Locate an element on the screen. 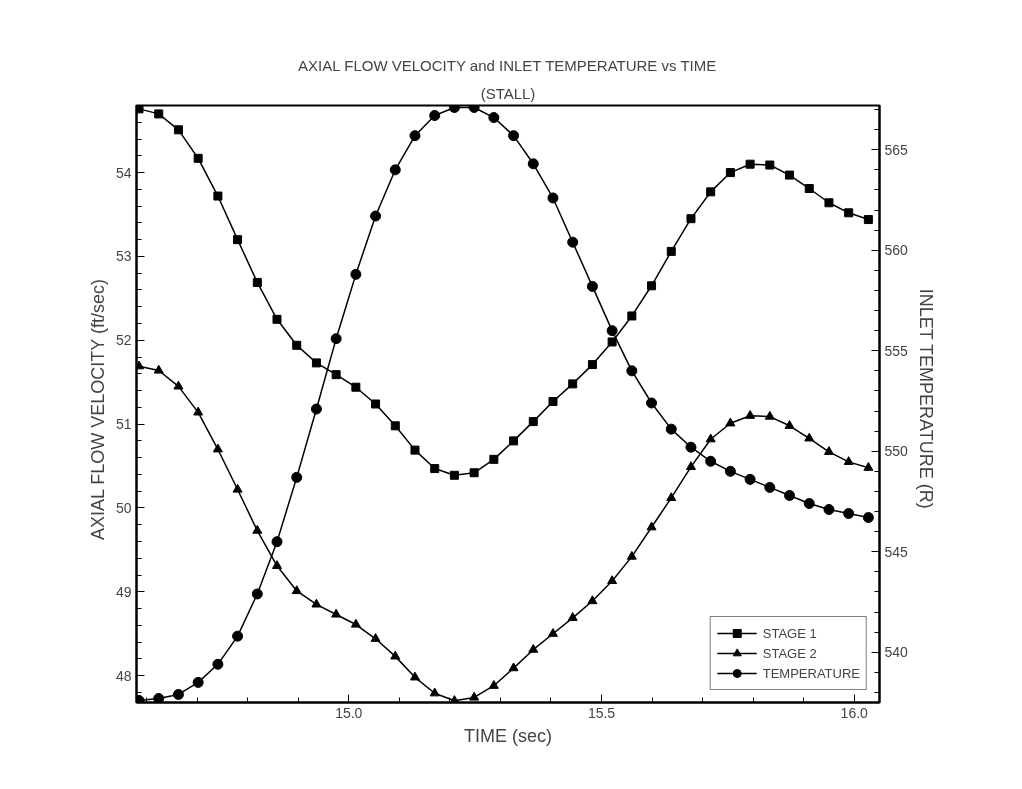  legend-label: STAGE 1 is located at coordinates (789, 633).